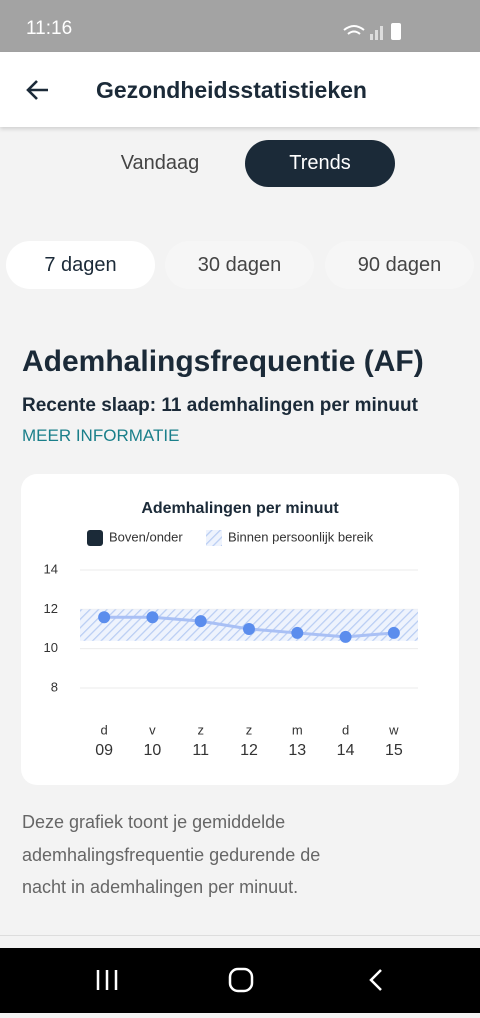 The height and width of the screenshot is (1018, 480). What do you see at coordinates (51, 568) in the screenshot?
I see `y-tick-label: 14` at bounding box center [51, 568].